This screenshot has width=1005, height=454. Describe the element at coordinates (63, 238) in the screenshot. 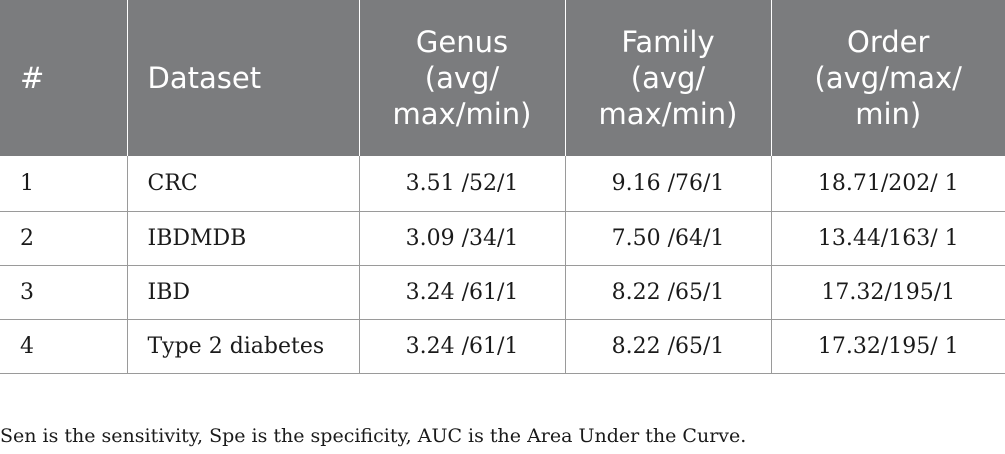

I see `cell-number: 2` at that location.